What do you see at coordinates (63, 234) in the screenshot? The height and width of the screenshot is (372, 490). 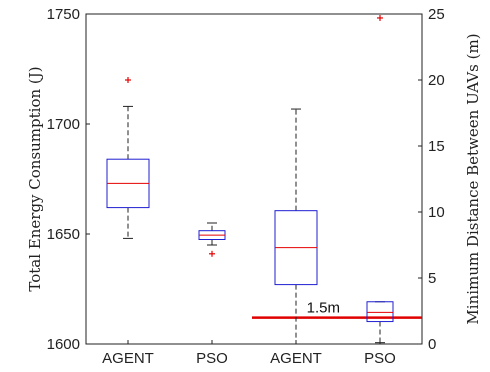 I see `left-axis-tick-label: 1650` at bounding box center [63, 234].